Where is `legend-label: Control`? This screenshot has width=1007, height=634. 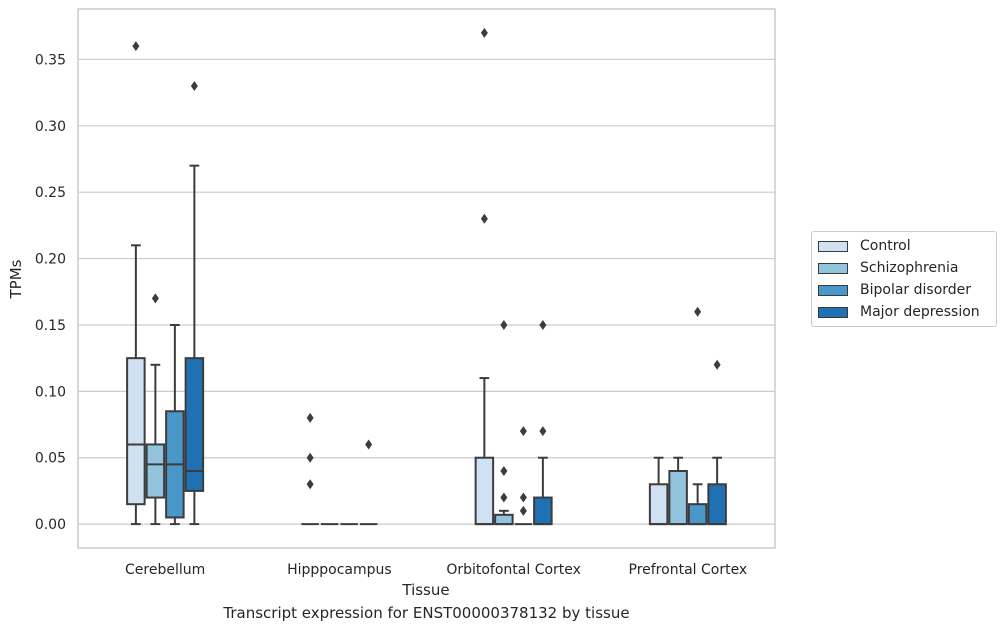 legend-label: Control is located at coordinates (885, 246).